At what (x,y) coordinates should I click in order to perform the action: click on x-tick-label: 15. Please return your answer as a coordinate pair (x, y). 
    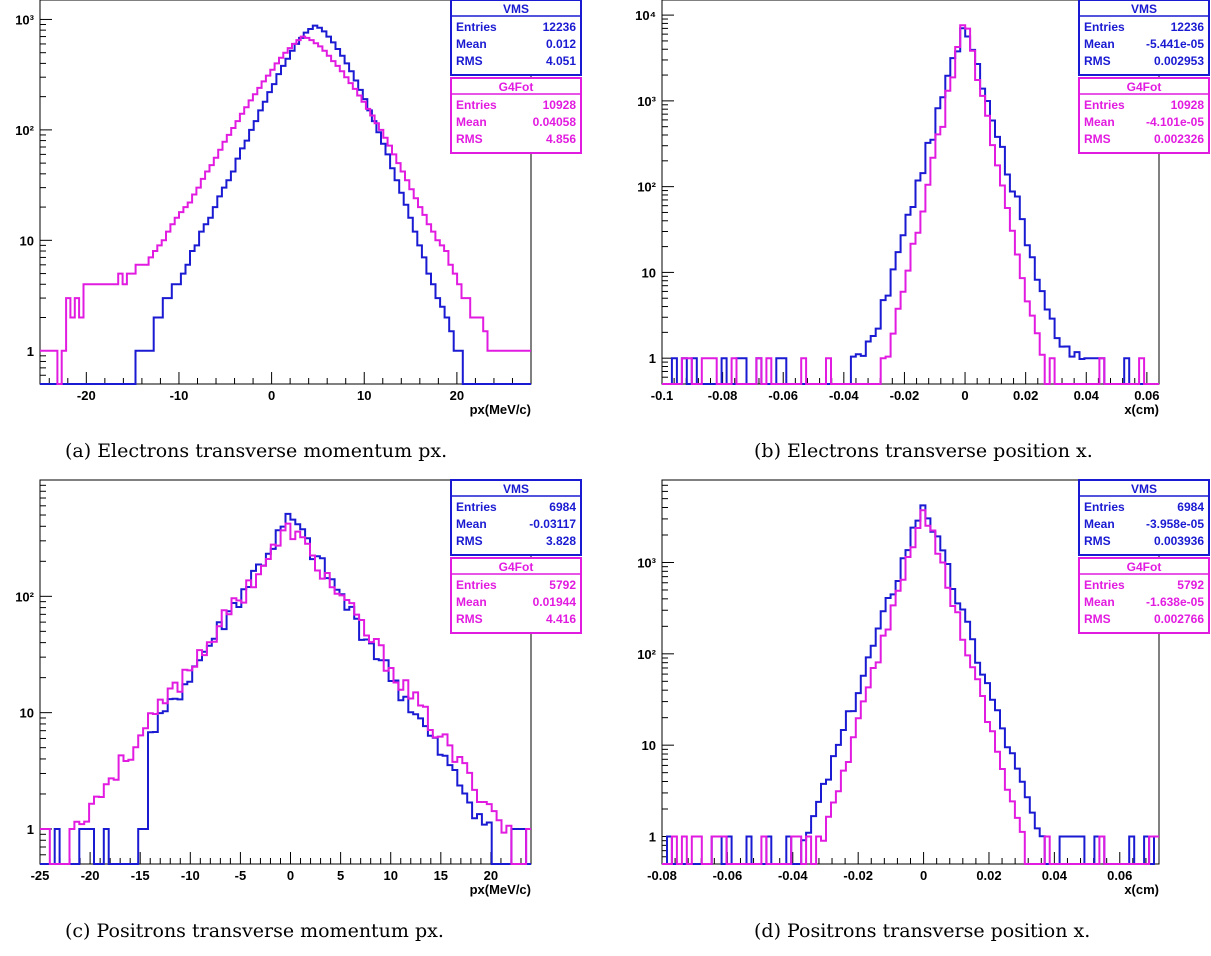
    Looking at the image, I should click on (441, 875).